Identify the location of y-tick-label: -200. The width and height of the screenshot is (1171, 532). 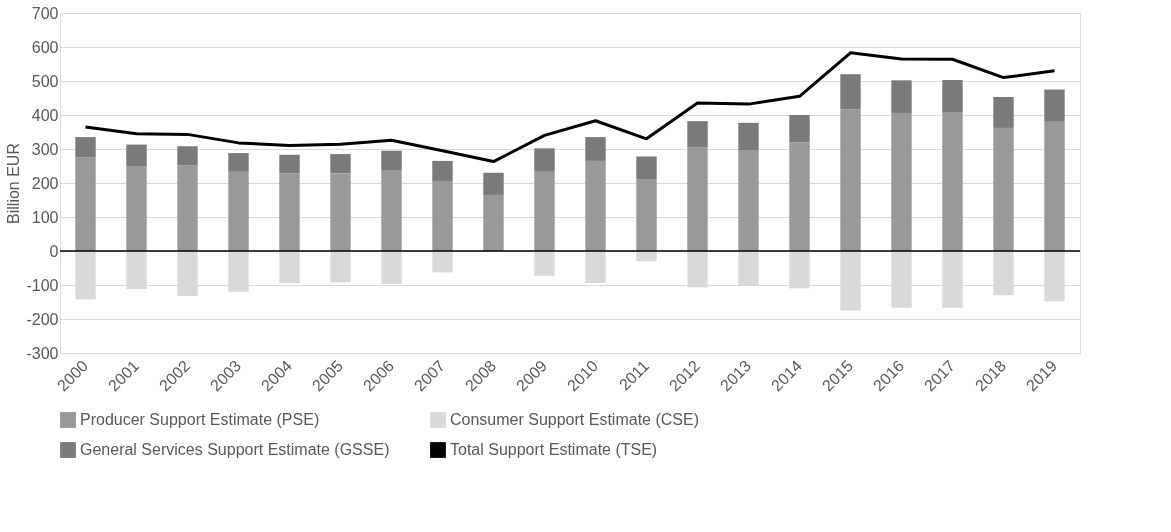
(42, 319).